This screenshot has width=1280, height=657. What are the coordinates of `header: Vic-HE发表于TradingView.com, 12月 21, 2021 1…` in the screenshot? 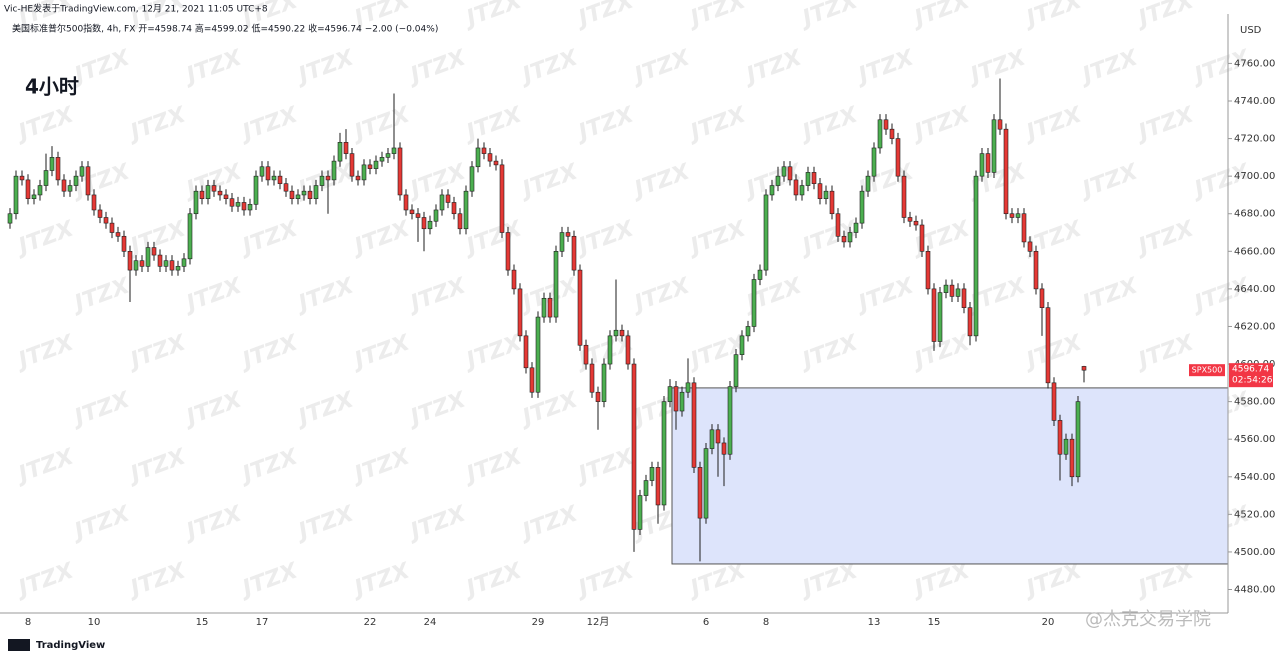 It's located at (136, 9).